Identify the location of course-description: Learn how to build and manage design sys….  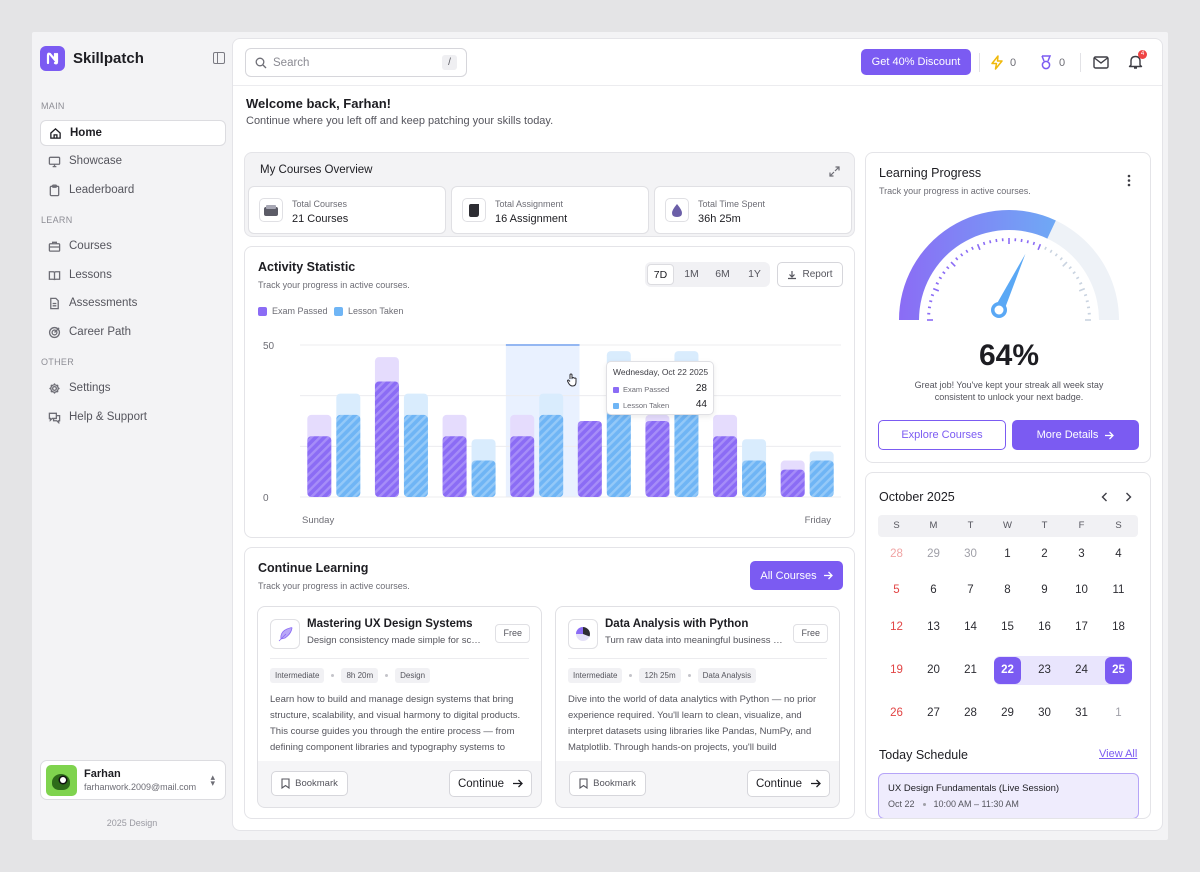
(395, 723).